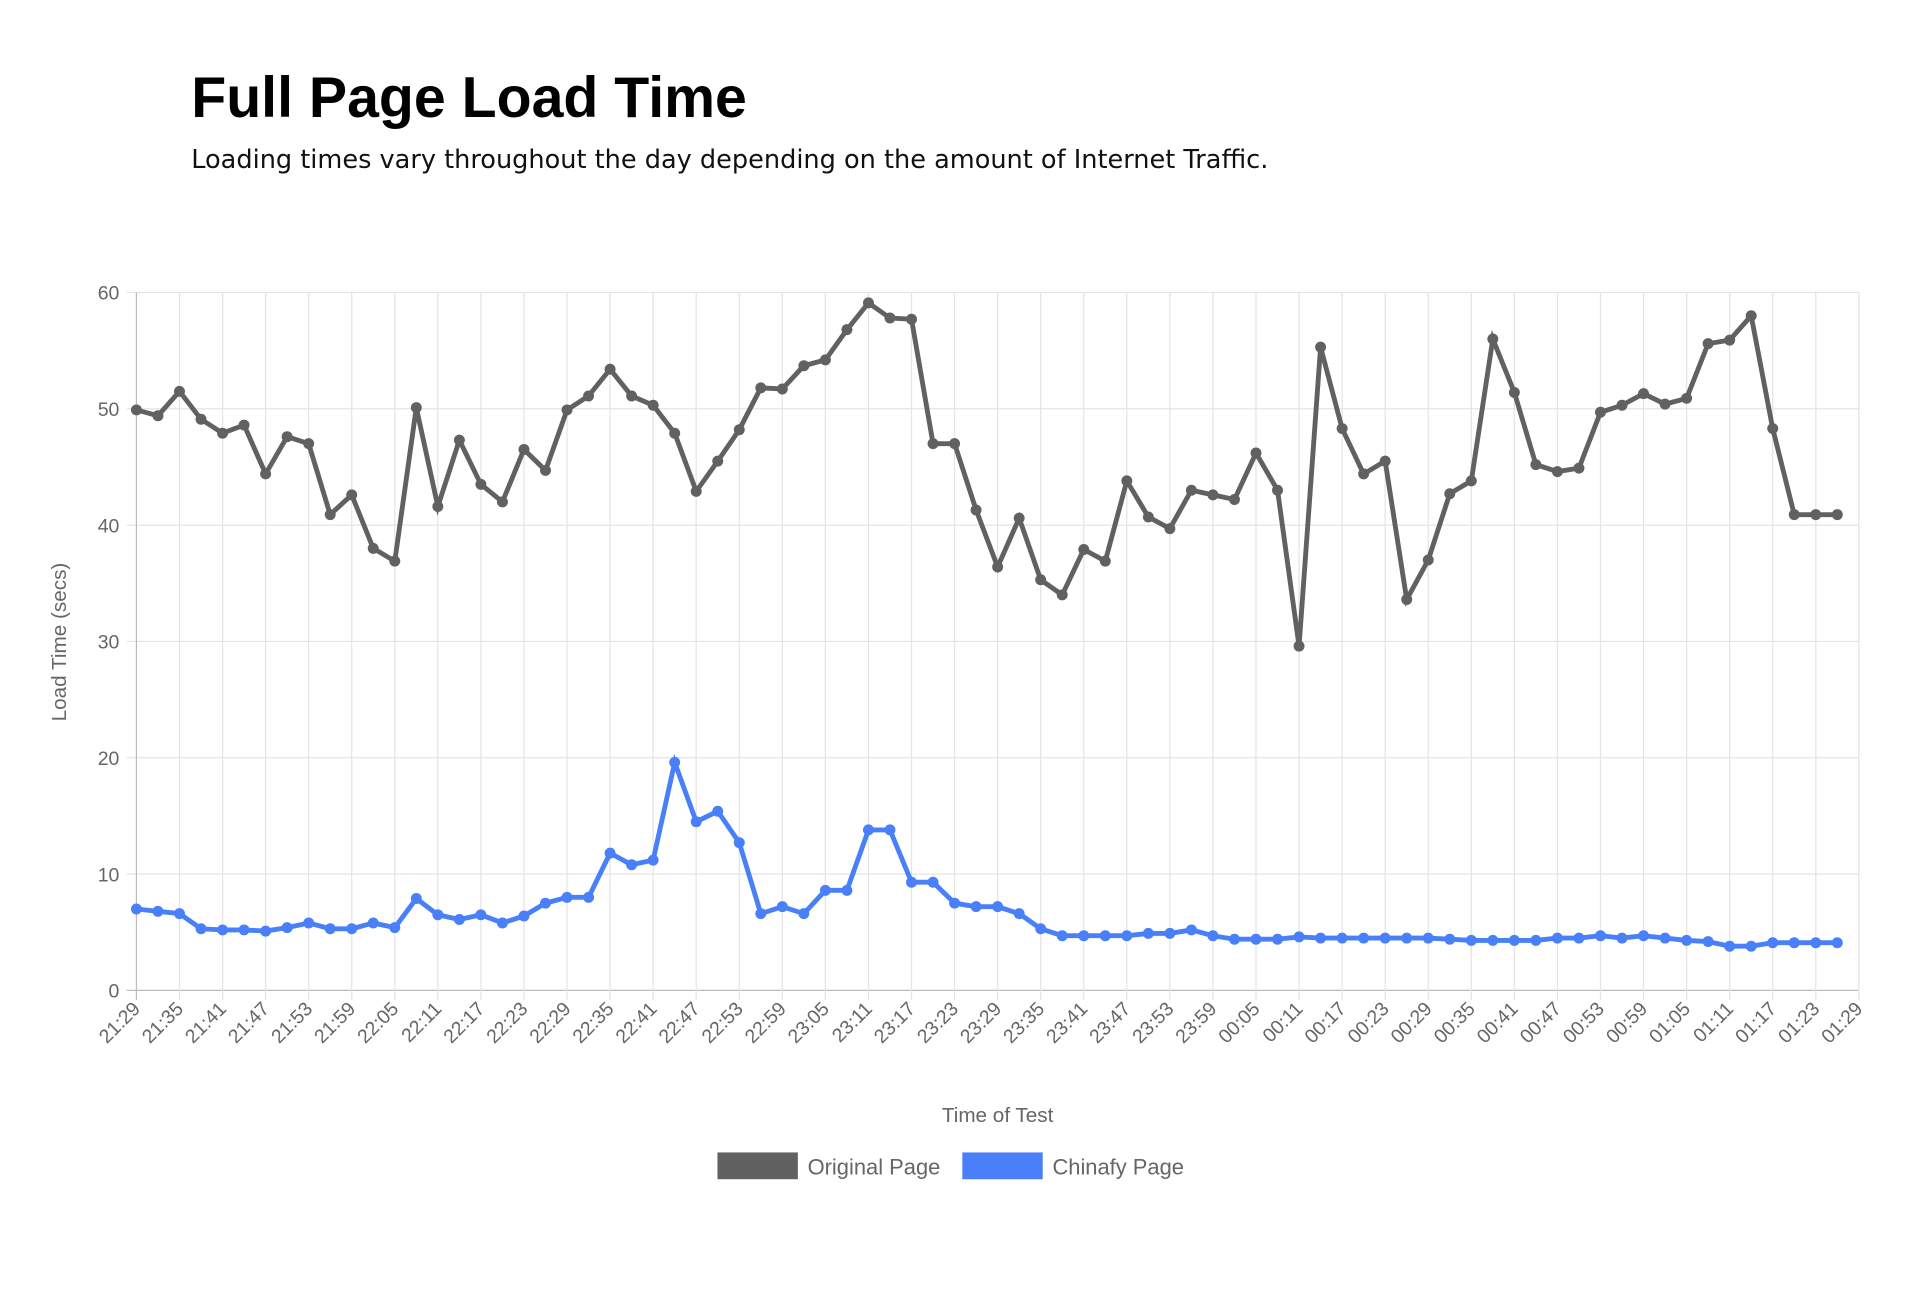 This screenshot has height=1306, width=1910. I want to click on x-tick-label: 21:53, so click(292, 1023).